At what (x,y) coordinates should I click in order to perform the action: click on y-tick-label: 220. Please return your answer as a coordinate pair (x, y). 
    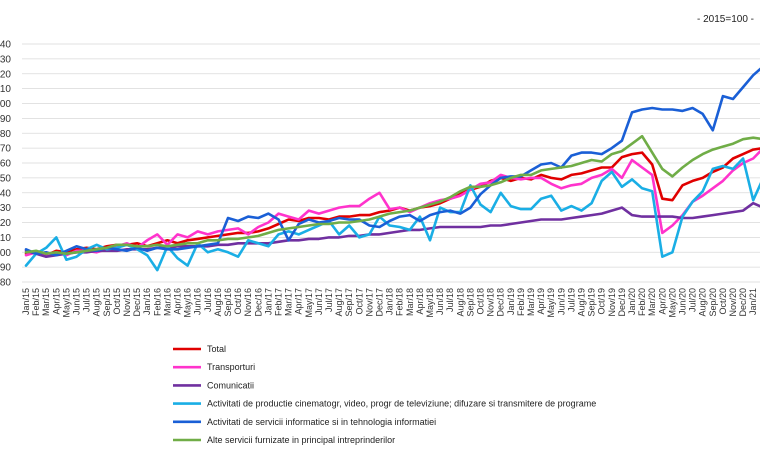
    Looking at the image, I should click on (5, 74).